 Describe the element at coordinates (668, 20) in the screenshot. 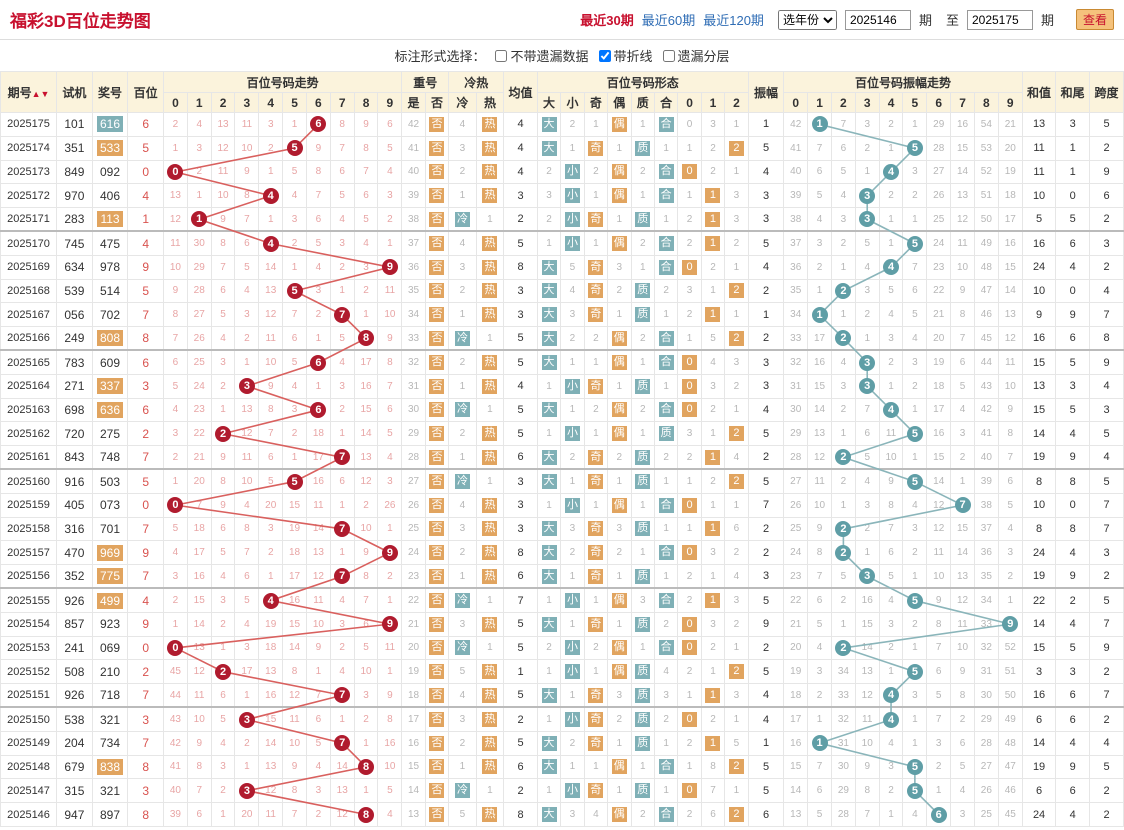

I see `link-recent-60: 最近60期` at that location.